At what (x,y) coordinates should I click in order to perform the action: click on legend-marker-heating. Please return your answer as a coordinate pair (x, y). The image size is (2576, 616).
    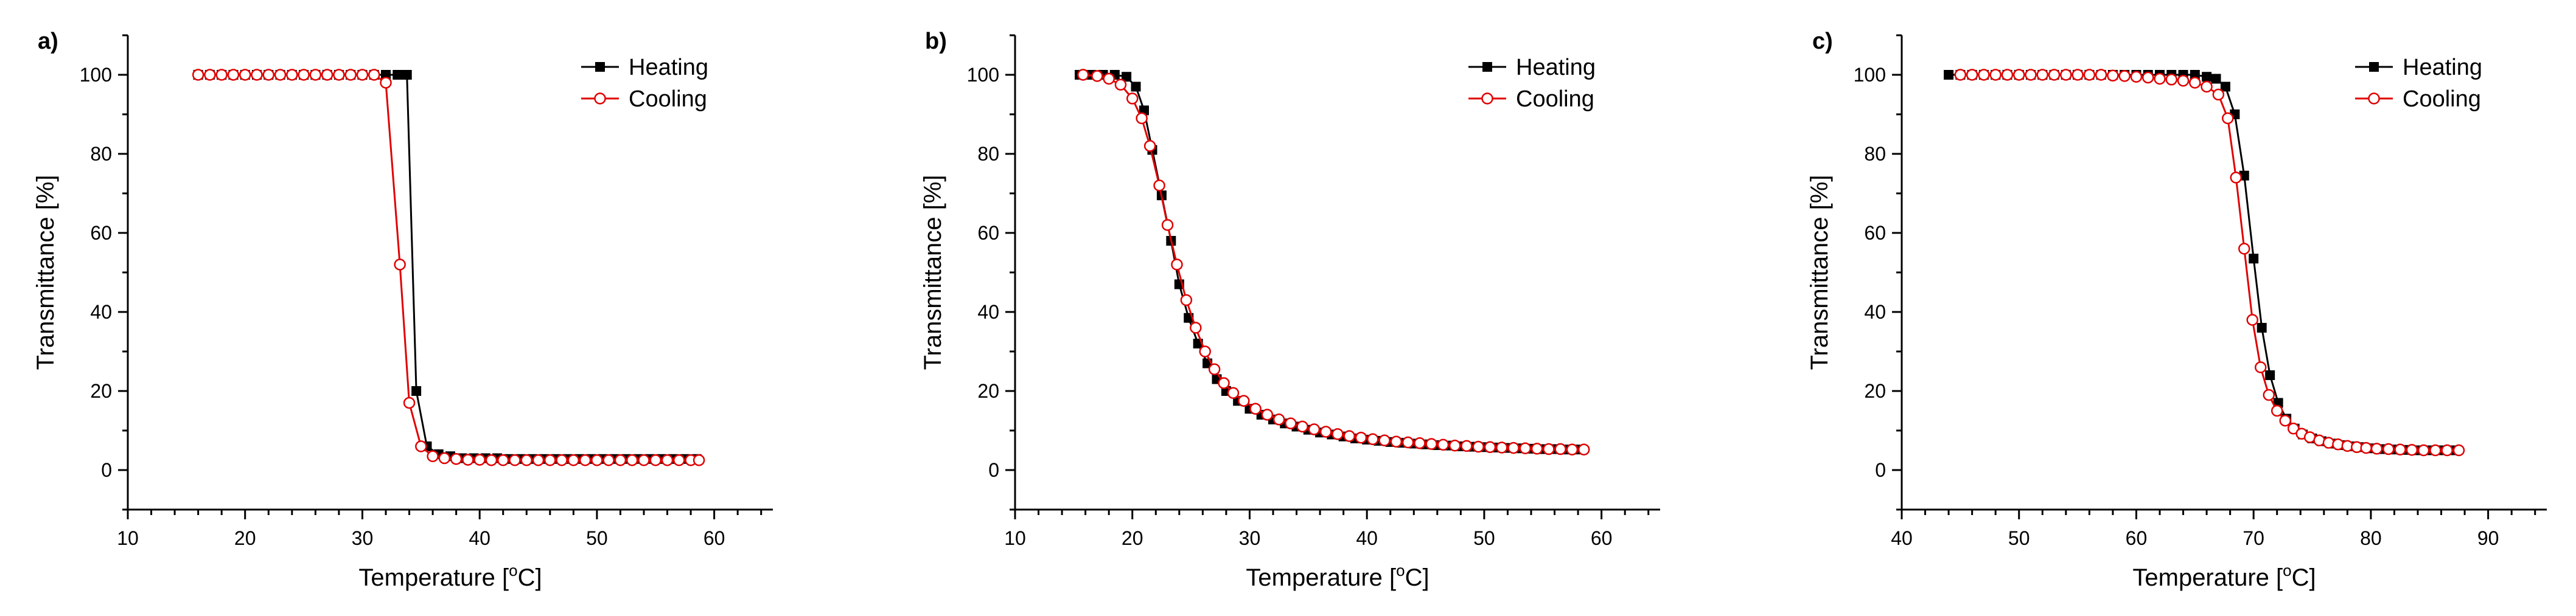
    Looking at the image, I should click on (2374, 67).